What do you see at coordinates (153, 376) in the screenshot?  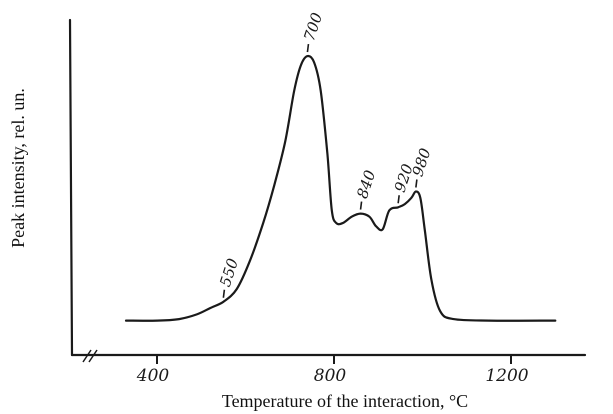 I see `x-tick-label: 400` at bounding box center [153, 376].